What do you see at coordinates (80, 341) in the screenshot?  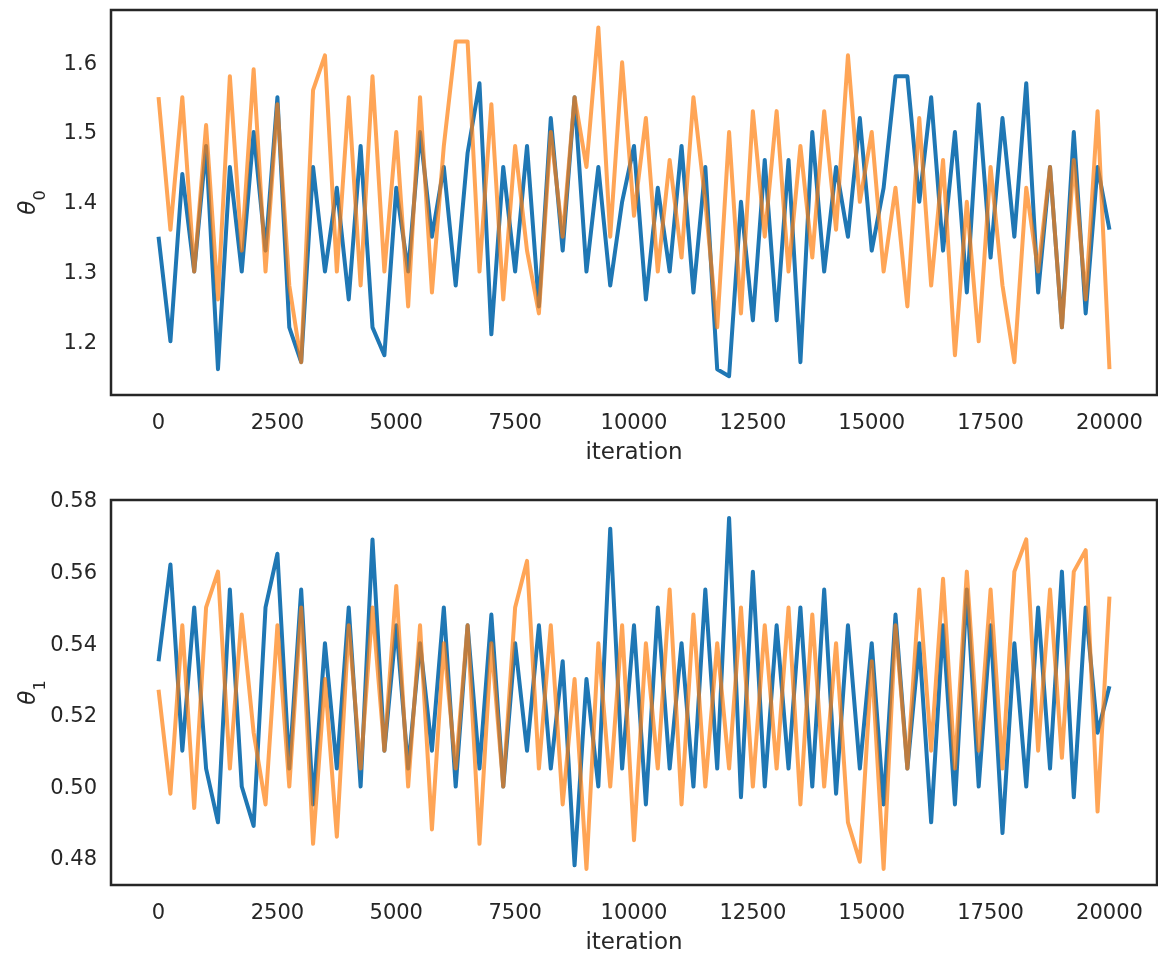 I see `y-tick-label: 1.2` at bounding box center [80, 341].